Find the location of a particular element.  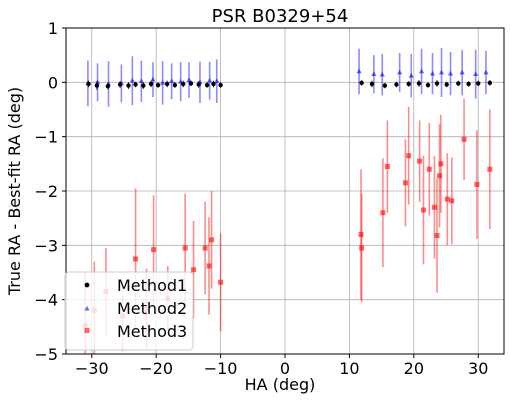

legend-item-method2: Method2 is located at coordinates (135, 308).